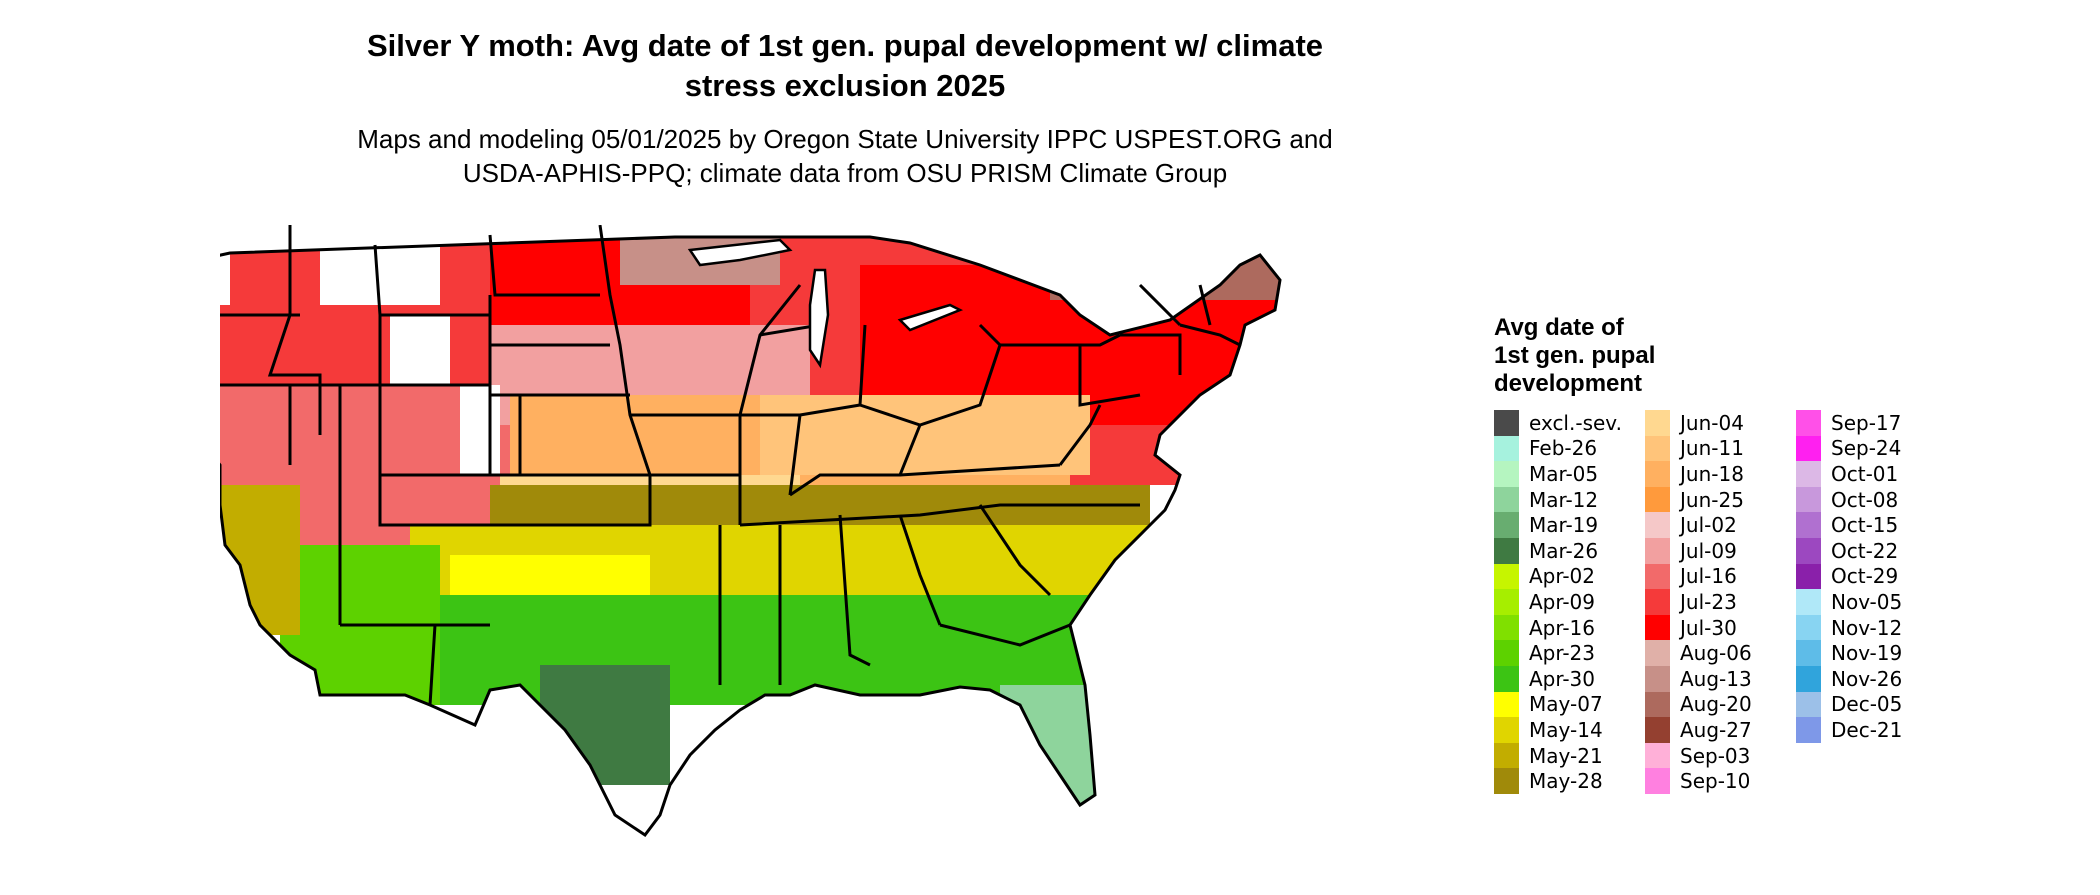  What do you see at coordinates (1867, 678) in the screenshot?
I see `legend-label: Nov-26` at bounding box center [1867, 678].